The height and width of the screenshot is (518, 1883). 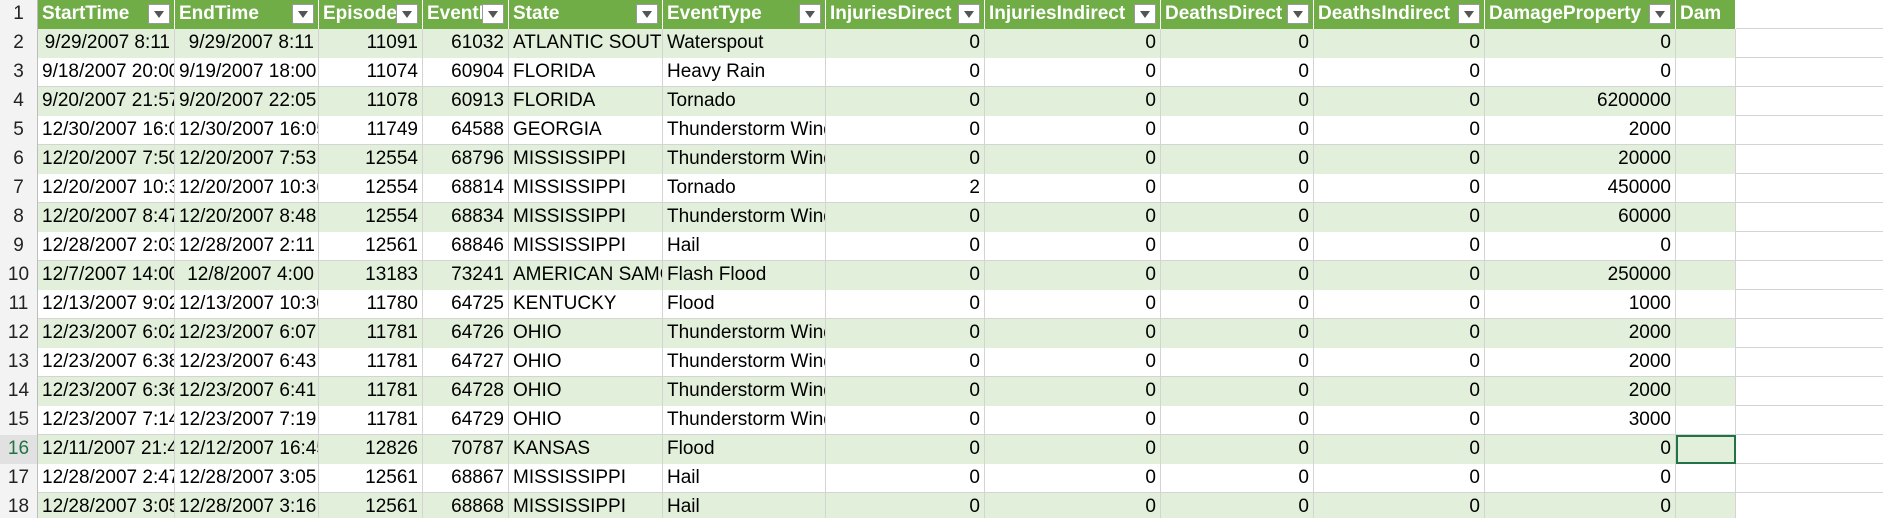 What do you see at coordinates (247, 246) in the screenshot?
I see `table-cell: 12/28/2007 2:11` at bounding box center [247, 246].